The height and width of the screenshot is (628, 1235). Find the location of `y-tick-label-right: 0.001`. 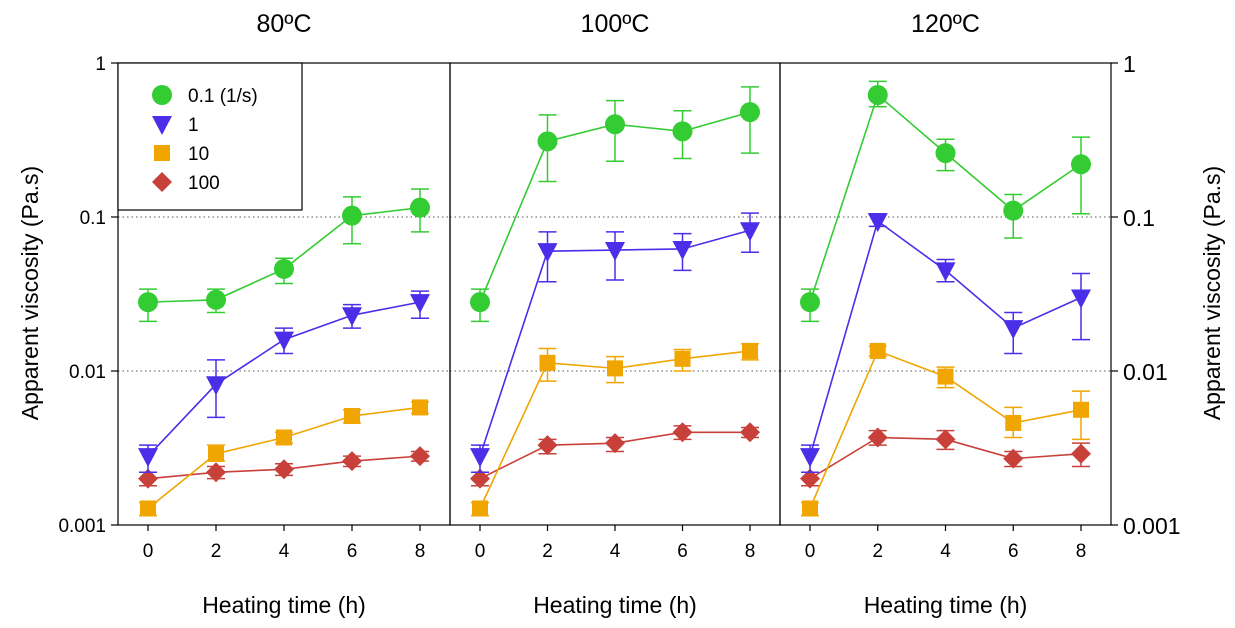

y-tick-label-right: 0.001 is located at coordinates (1152, 526).